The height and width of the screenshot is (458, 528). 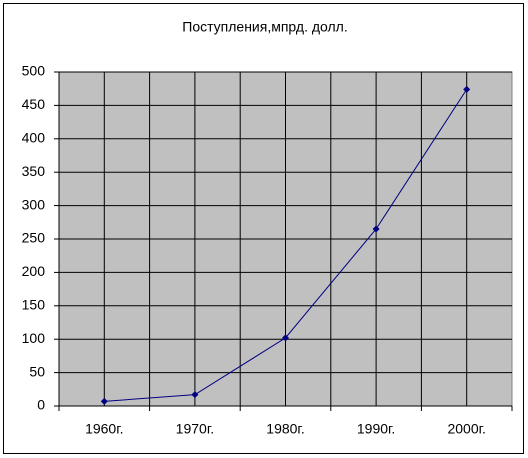 What do you see at coordinates (34, 338) in the screenshot?
I see `y-tick-label: 100` at bounding box center [34, 338].